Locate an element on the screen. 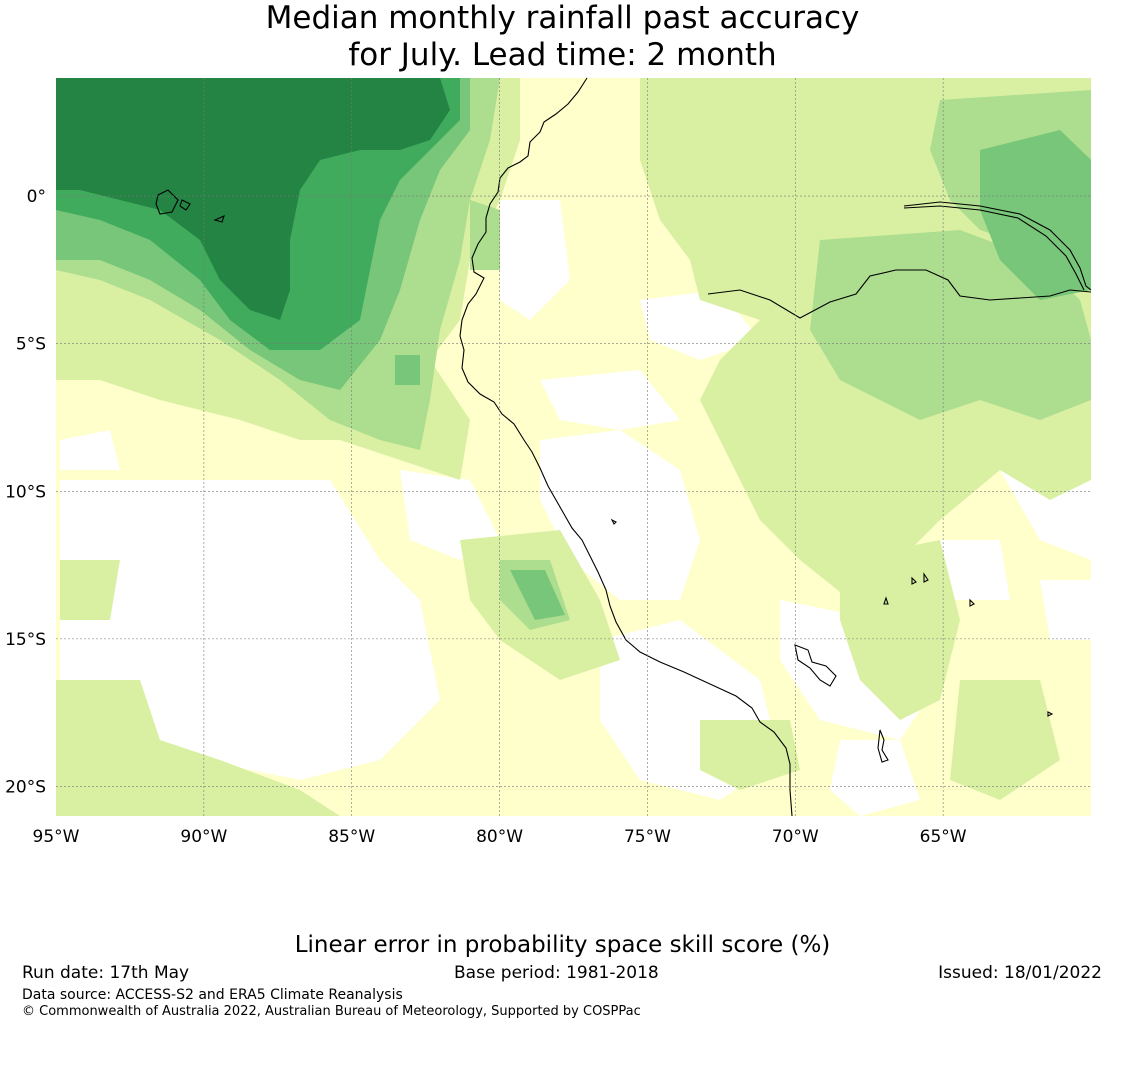 This screenshot has height=1065, width=1125. longitude-label: 75°W is located at coordinates (647, 837).